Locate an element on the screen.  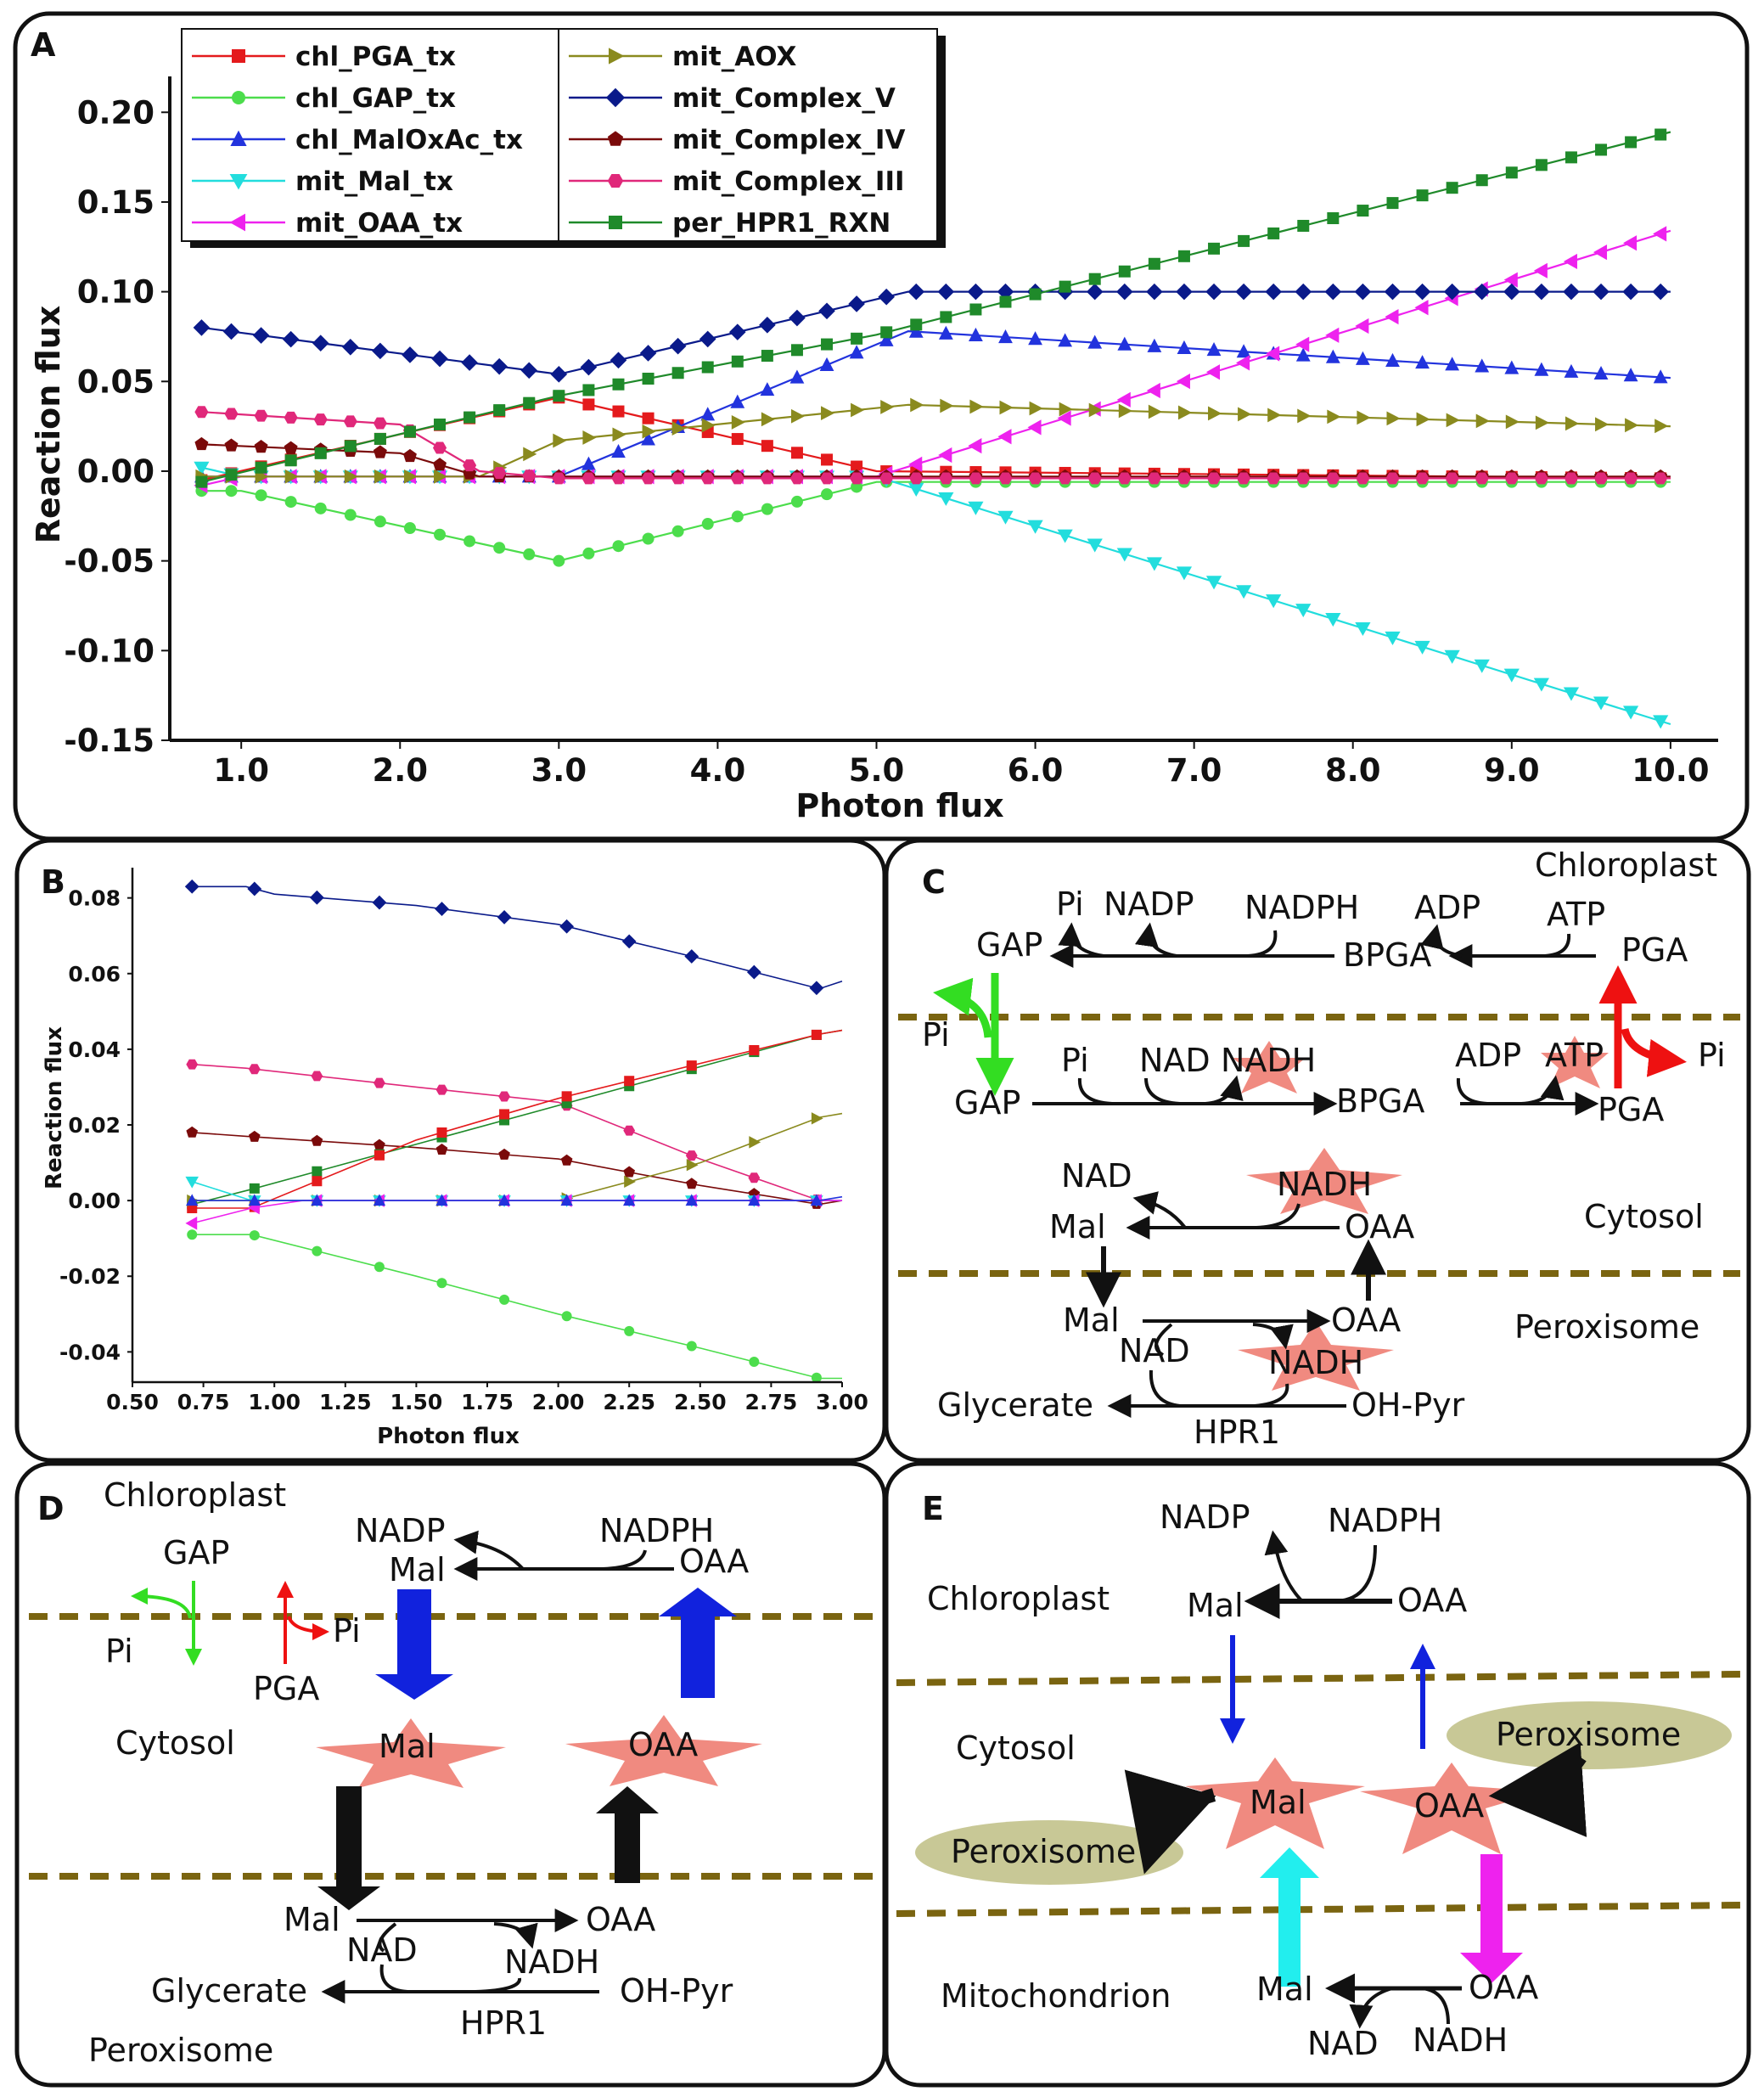
y-tick-label: 0.00 is located at coordinates (115, 471).